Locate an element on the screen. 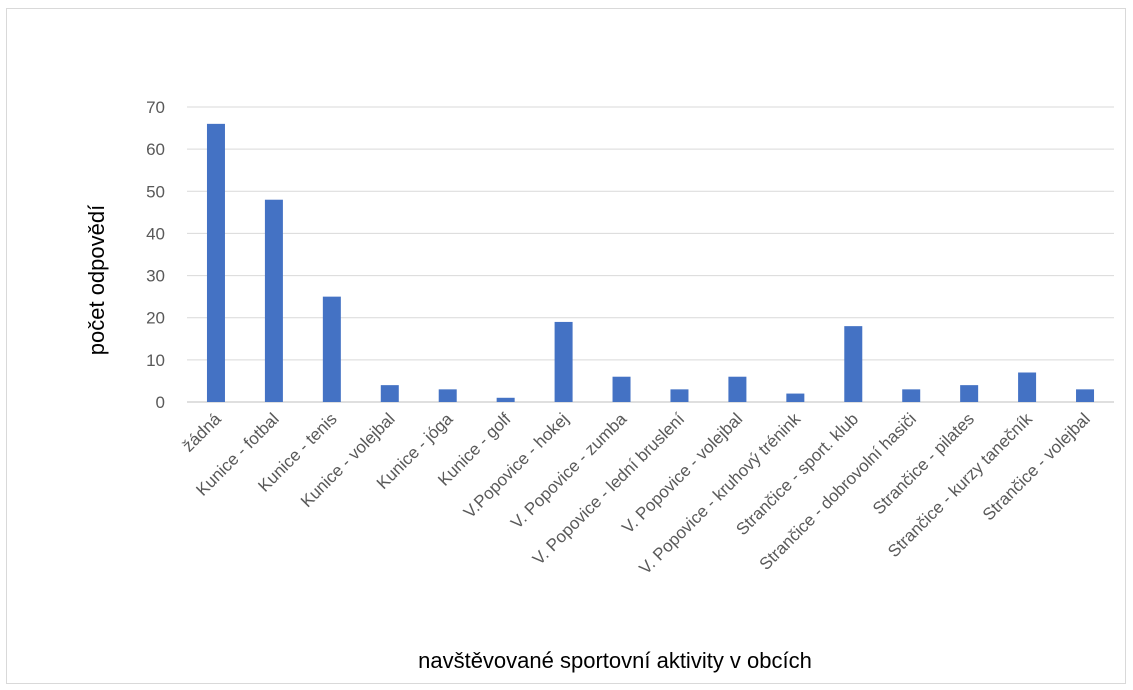 The width and height of the screenshot is (1133, 690). x-tick-label: Strančice - pilates is located at coordinates (923, 463).